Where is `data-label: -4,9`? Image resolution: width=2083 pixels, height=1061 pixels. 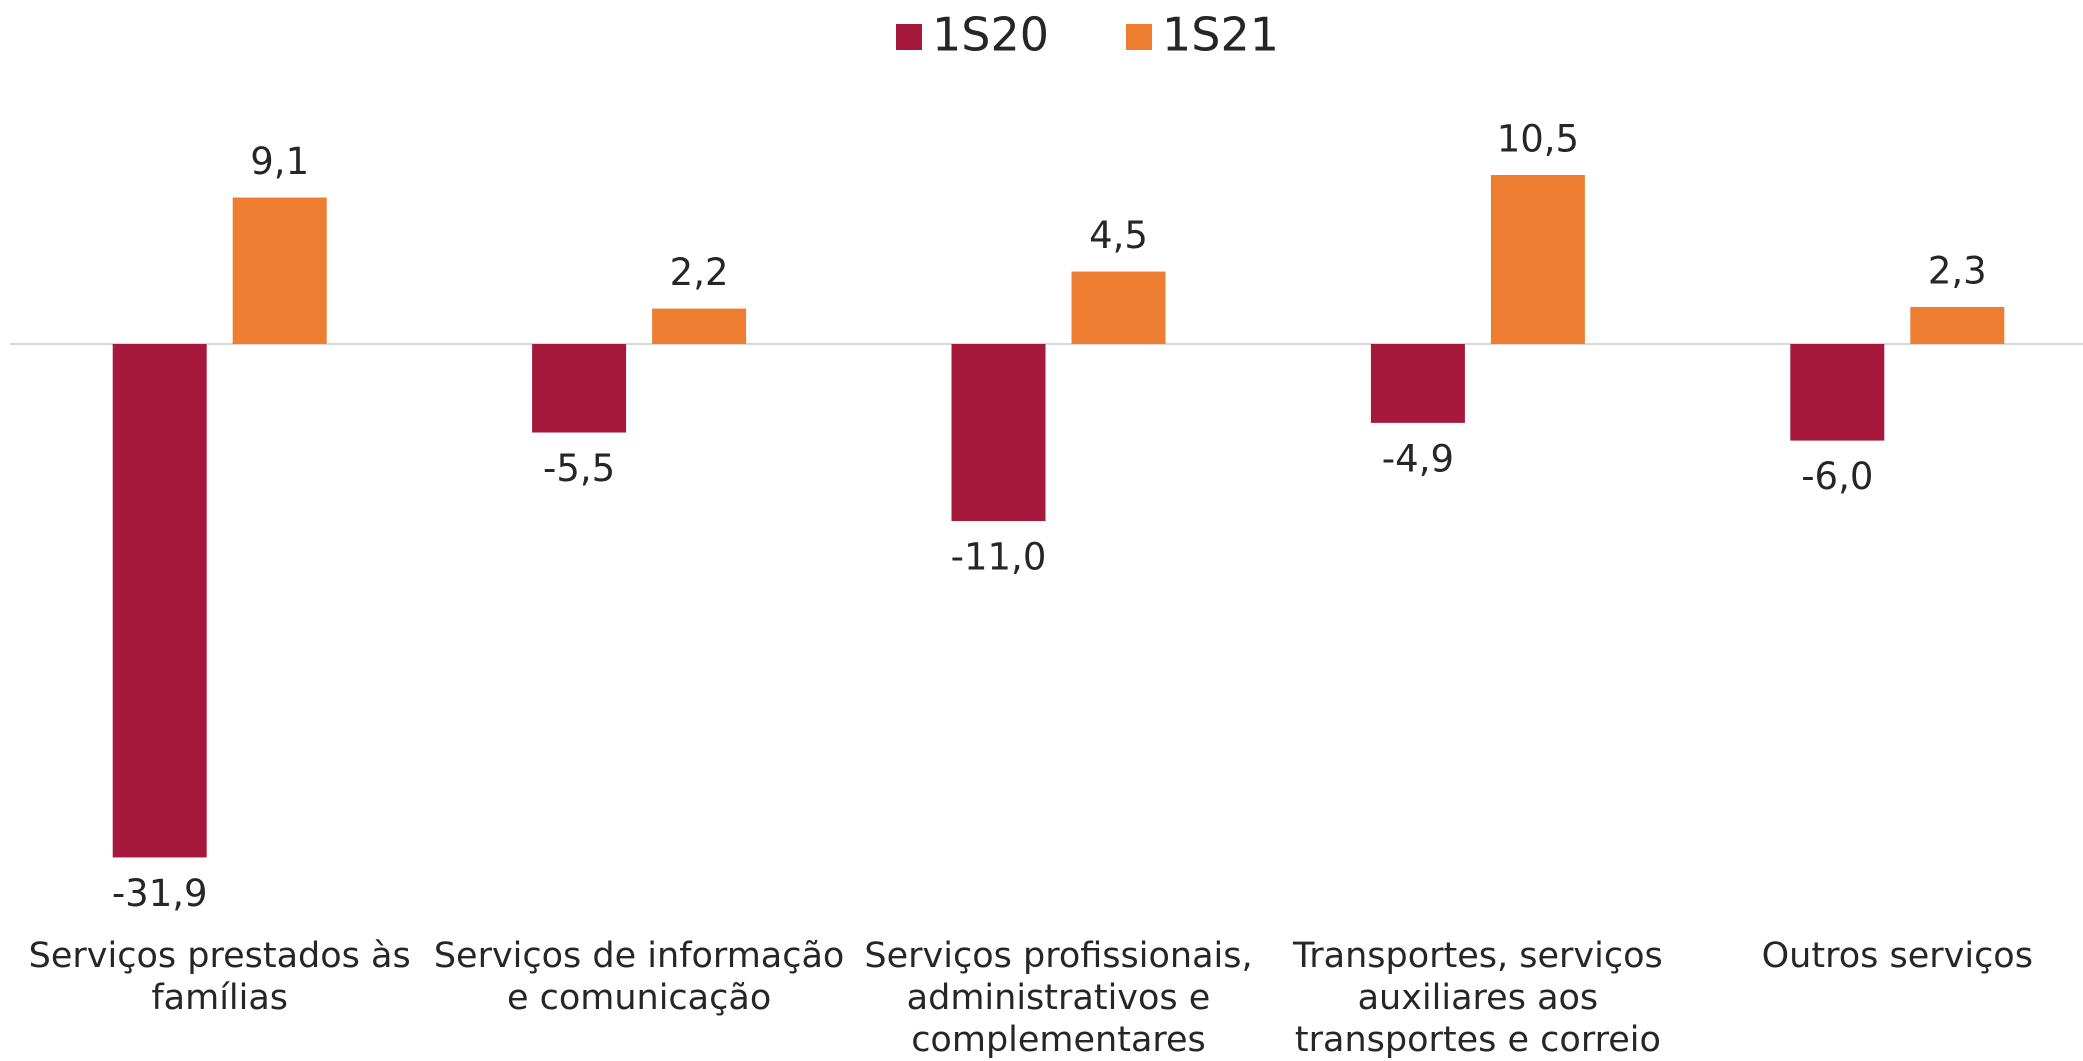
data-label: -4,9 is located at coordinates (1418, 458).